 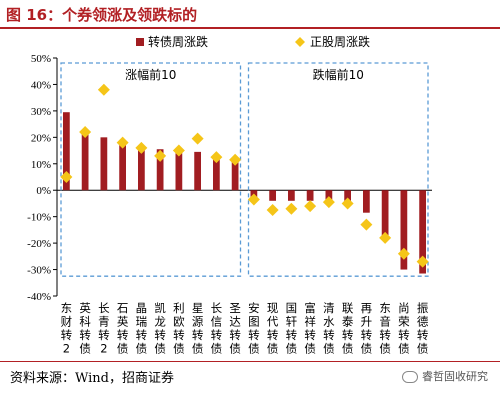 I want to click on x-tick-label: 东财转 2, so click(x=67, y=328).